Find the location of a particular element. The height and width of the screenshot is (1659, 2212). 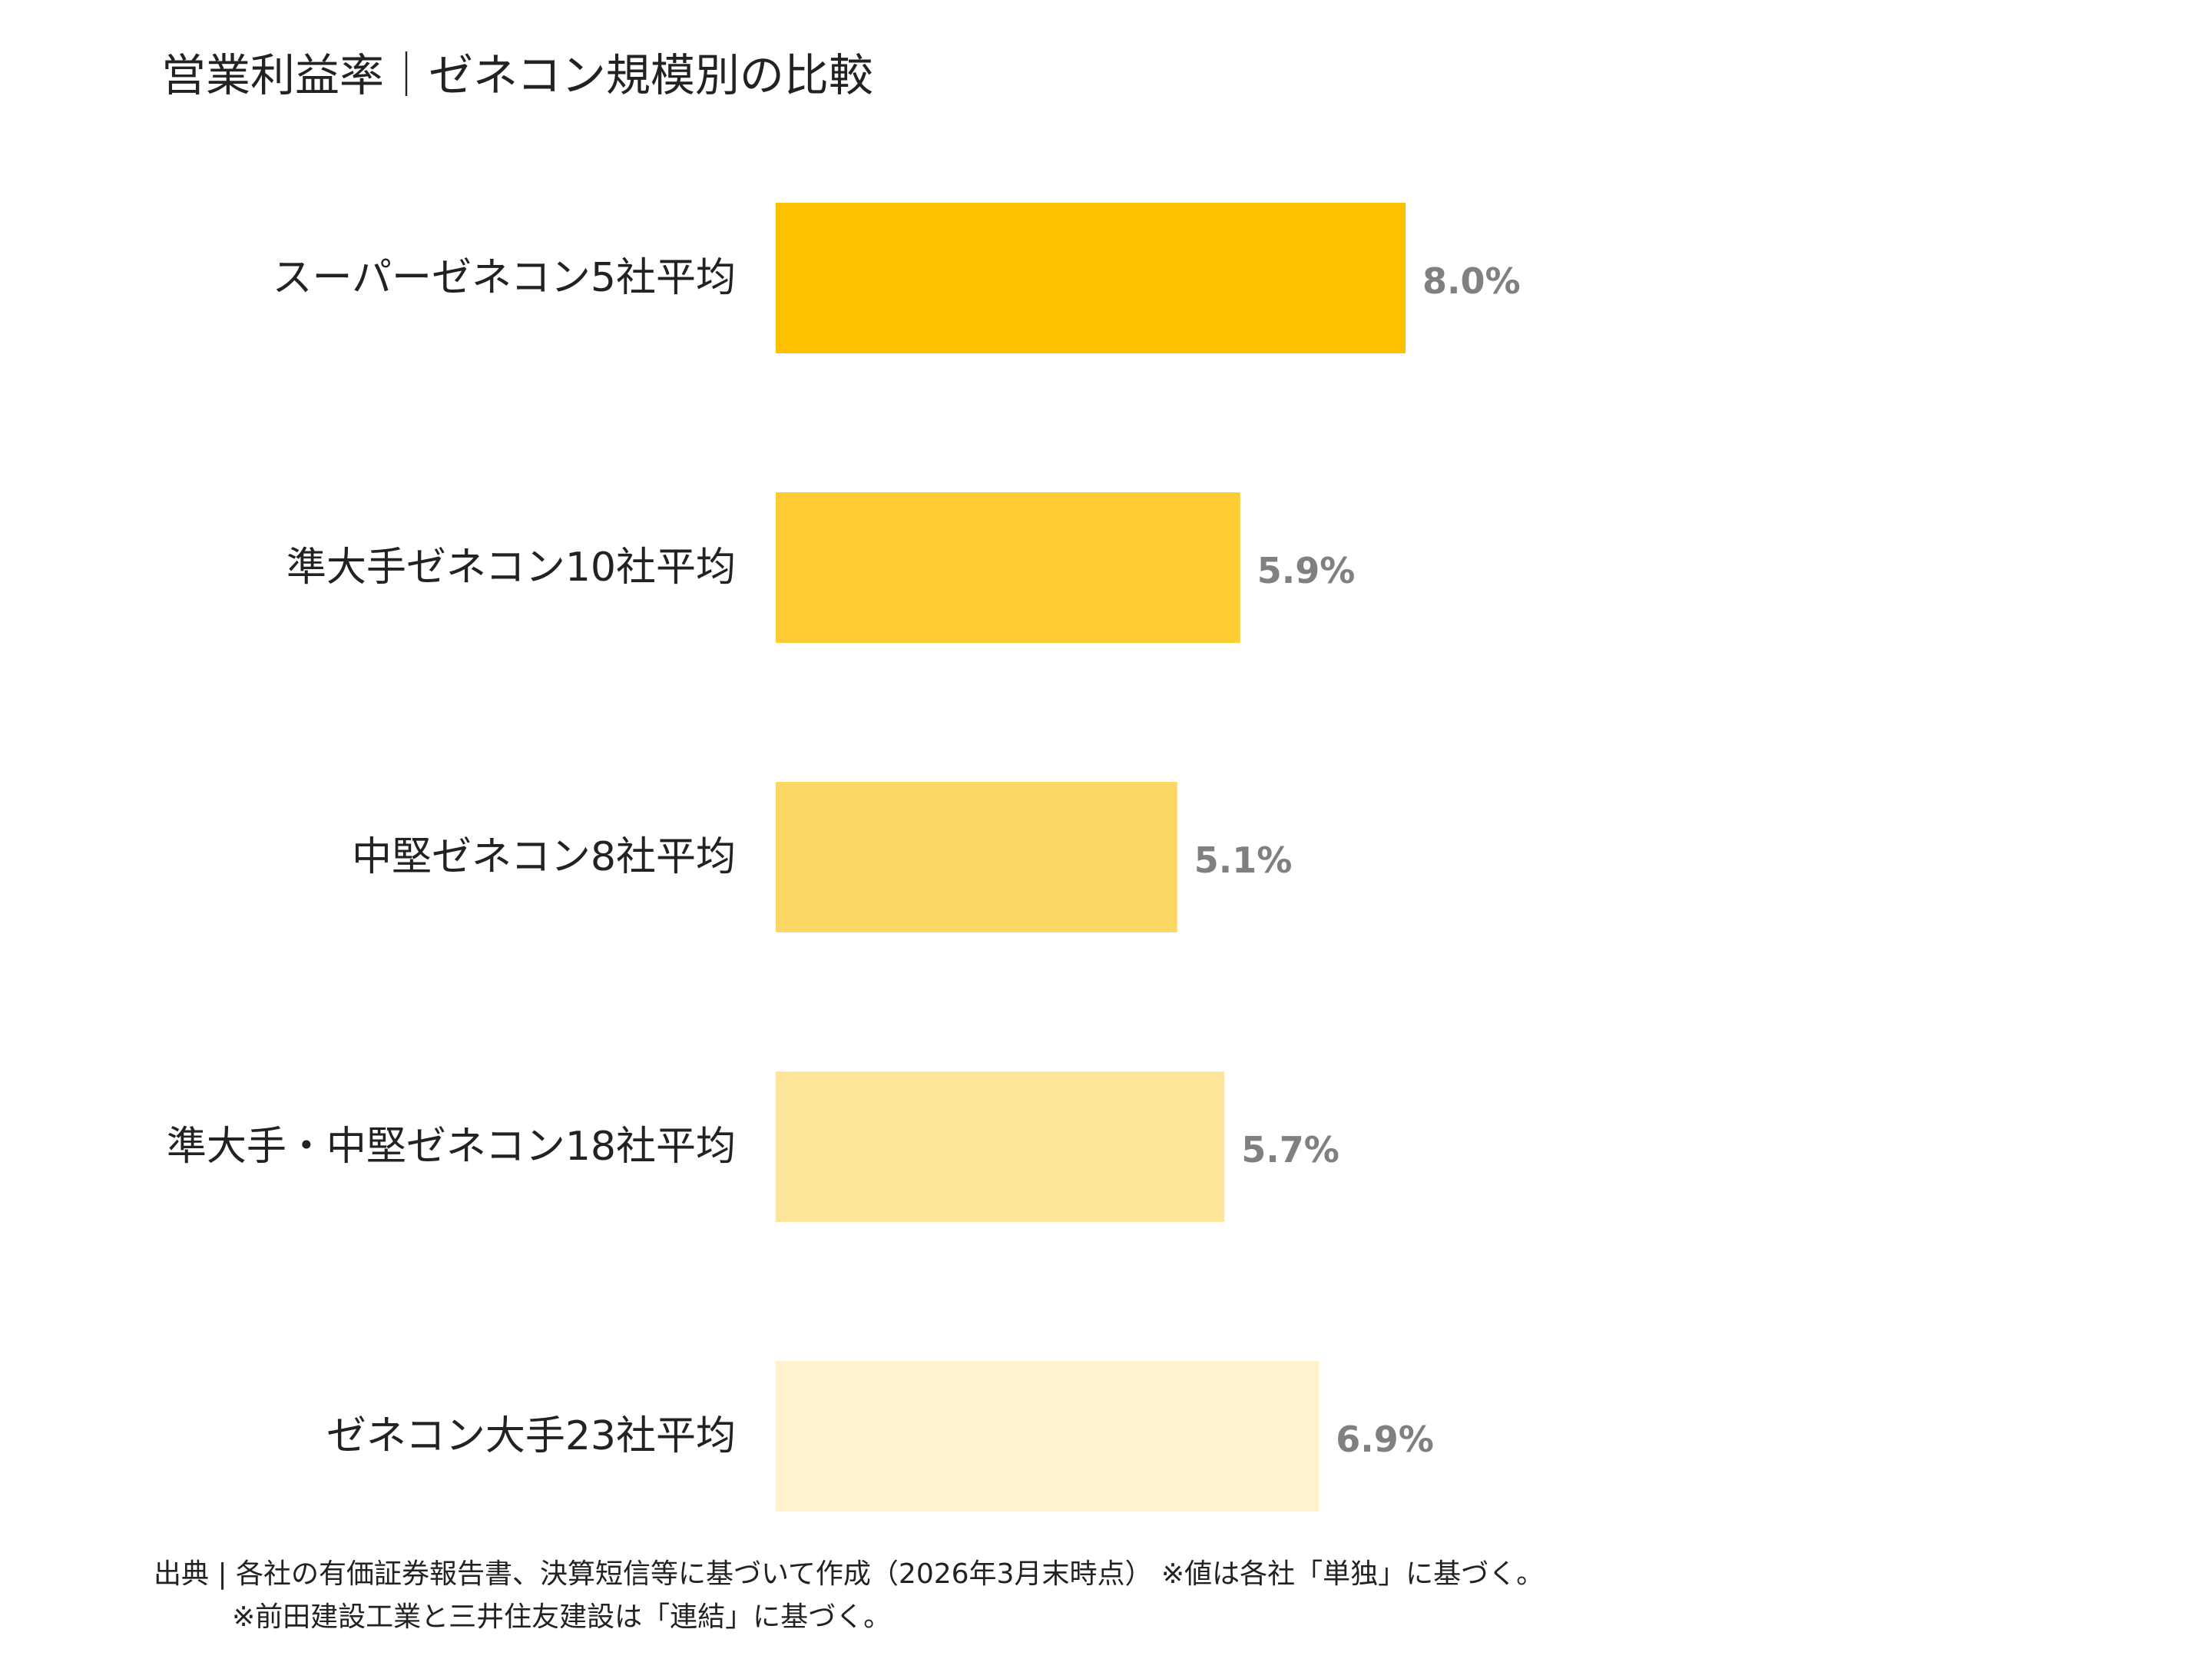

category-label-2: 準大手ゼネコン10社平均 is located at coordinates (511, 568).